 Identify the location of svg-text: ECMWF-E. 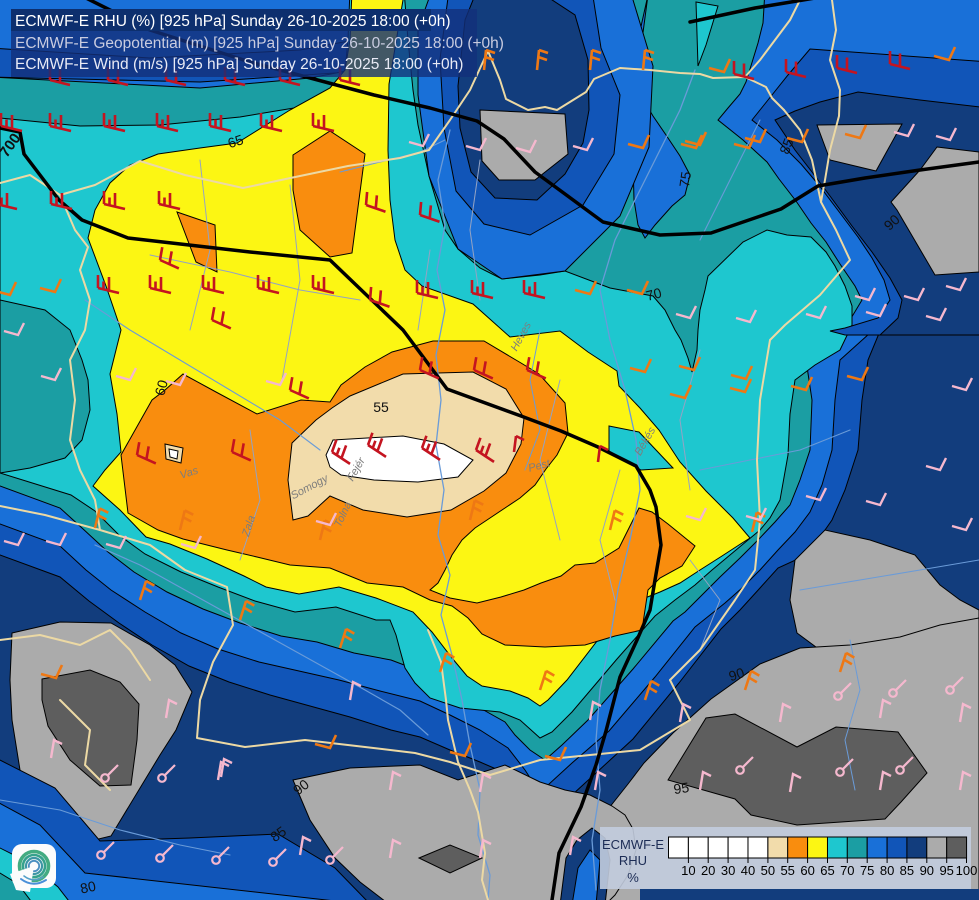
(633, 844).